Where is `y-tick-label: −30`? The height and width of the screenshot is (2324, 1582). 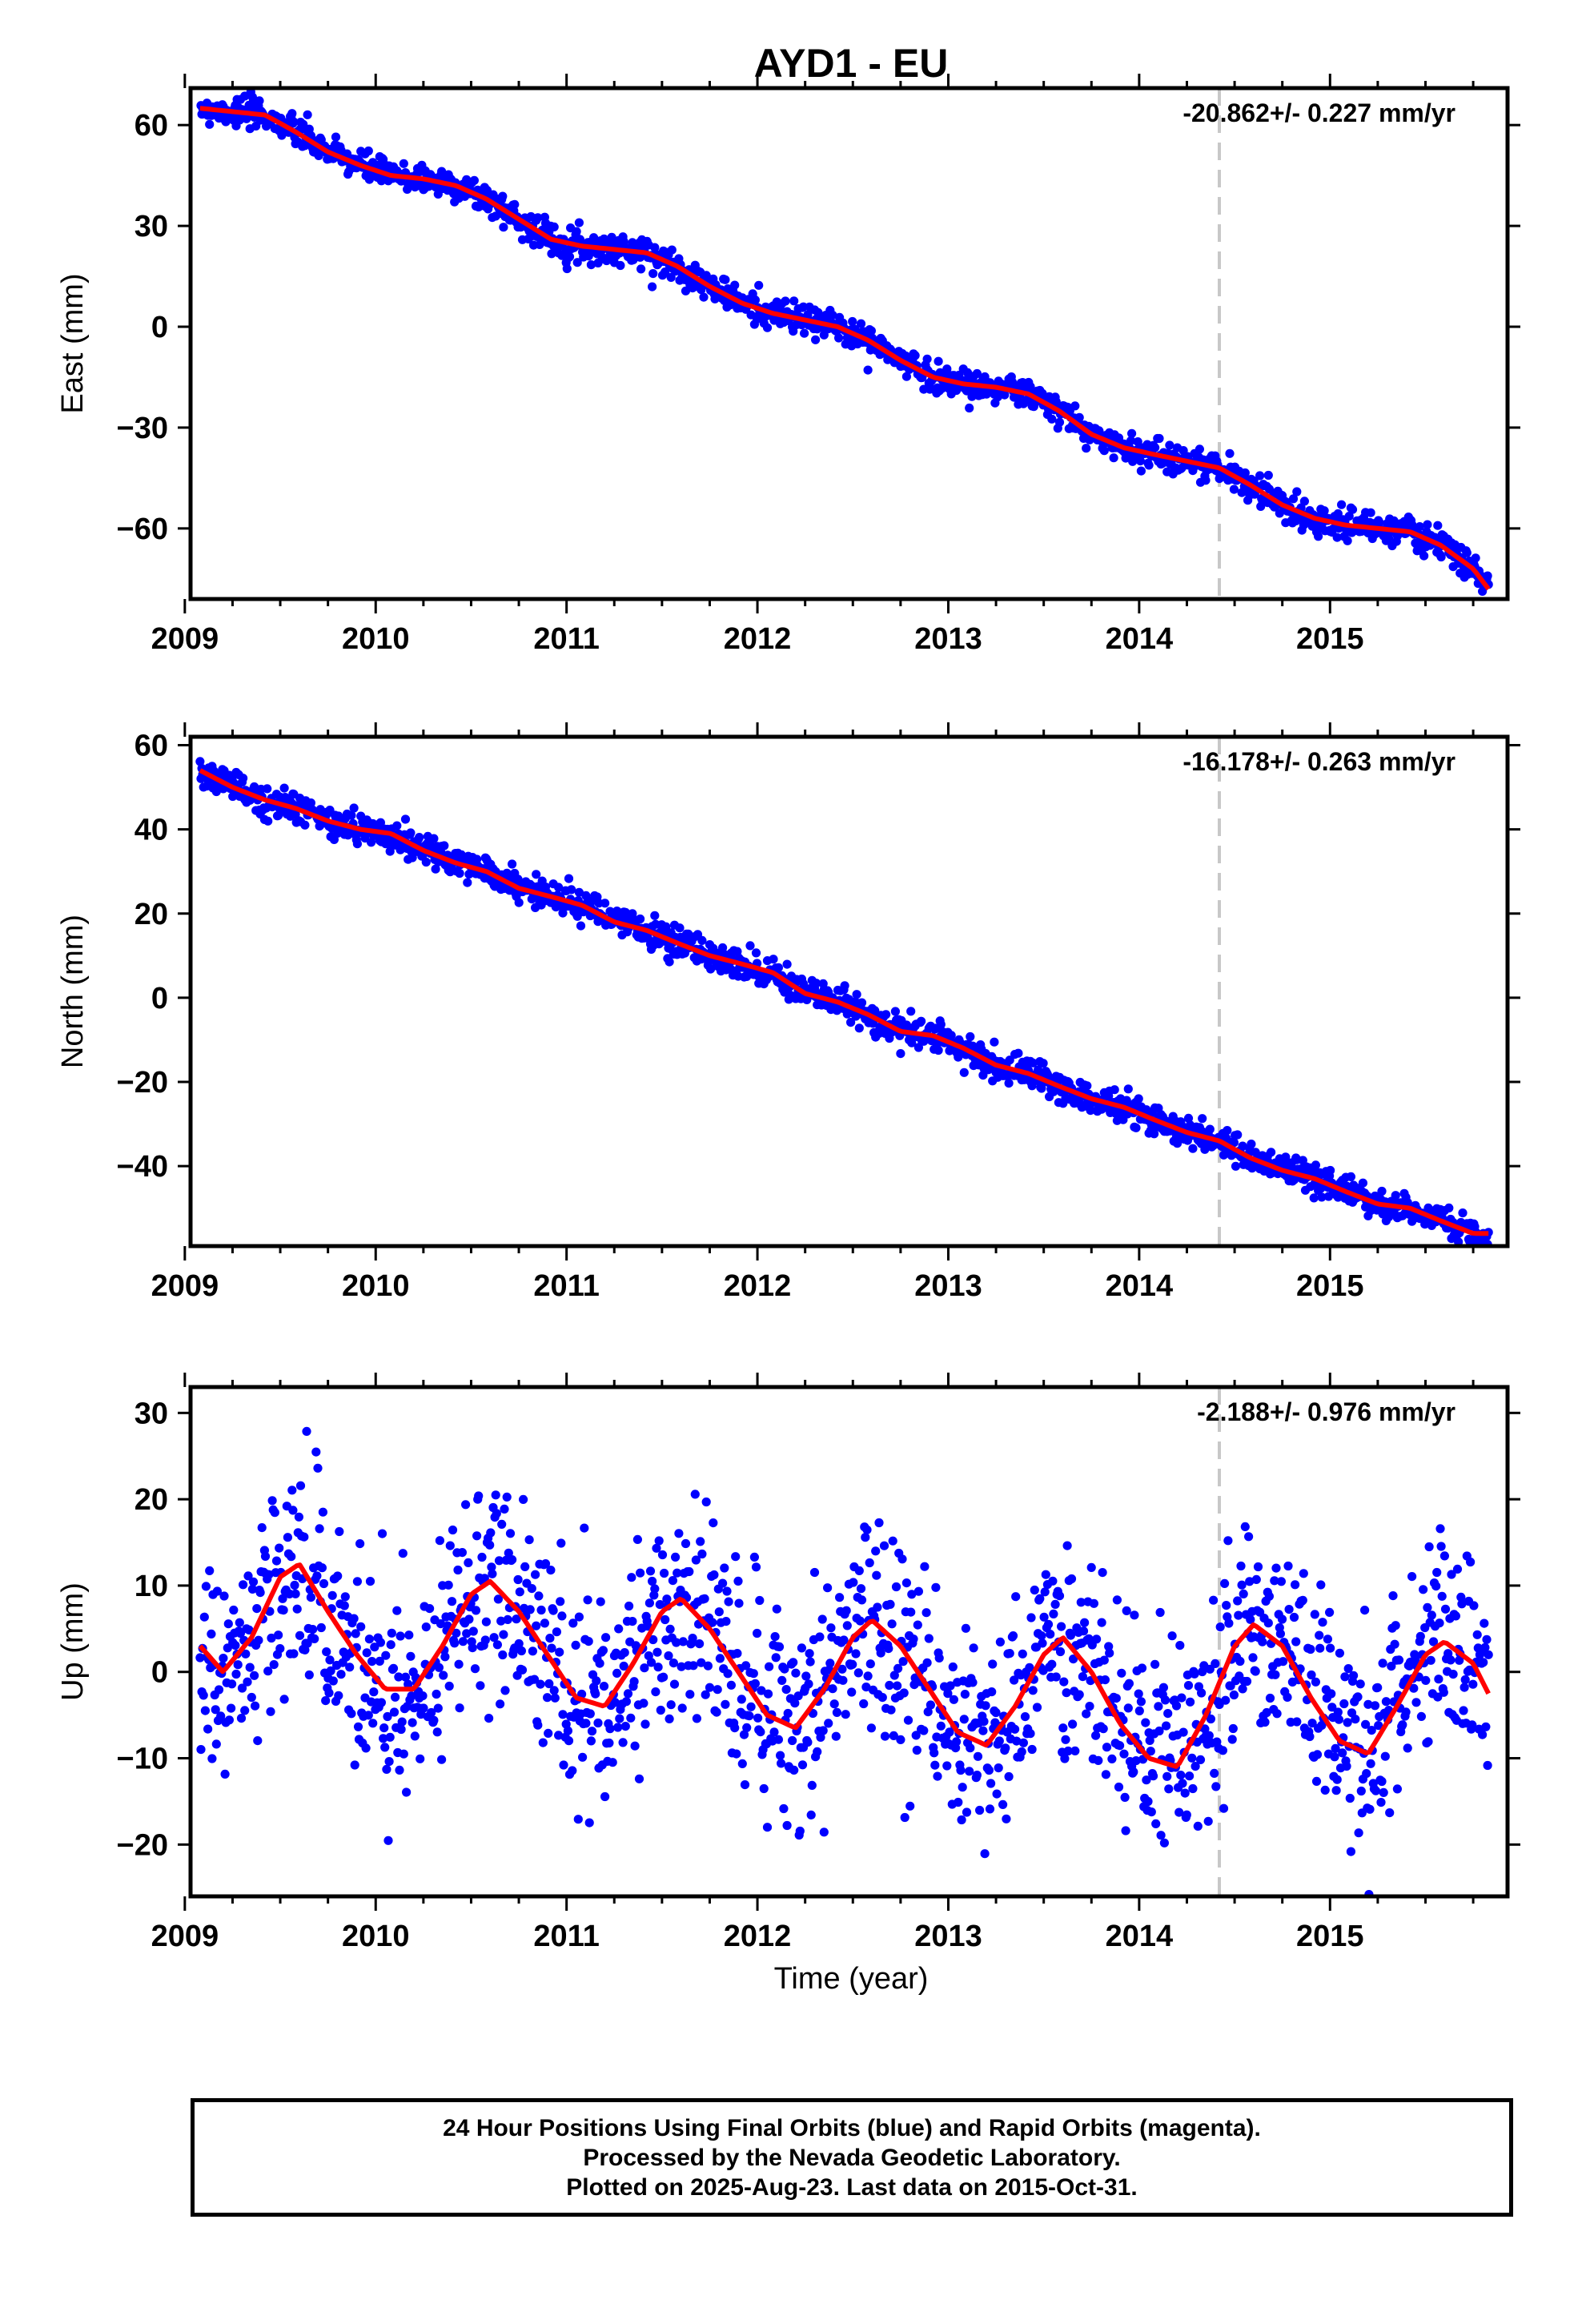
y-tick-label: −30 is located at coordinates (142, 429).